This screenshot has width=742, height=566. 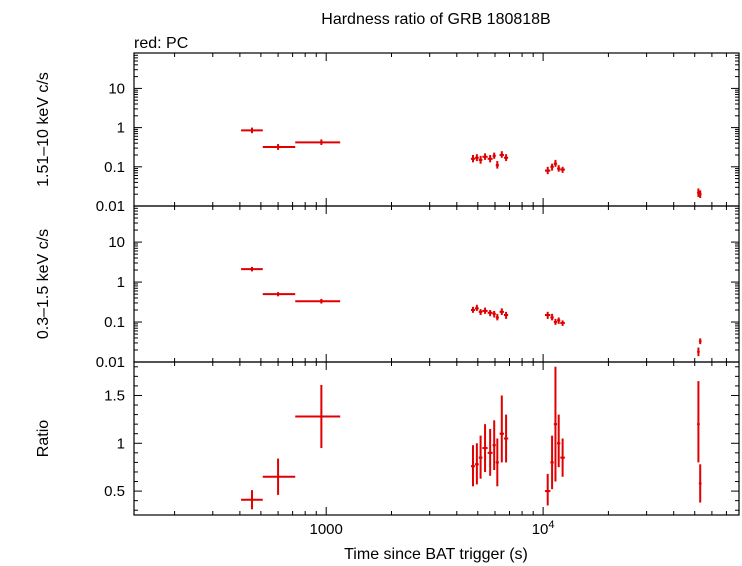 I want to click on y-tick-label: 1.5, so click(x=114, y=395).